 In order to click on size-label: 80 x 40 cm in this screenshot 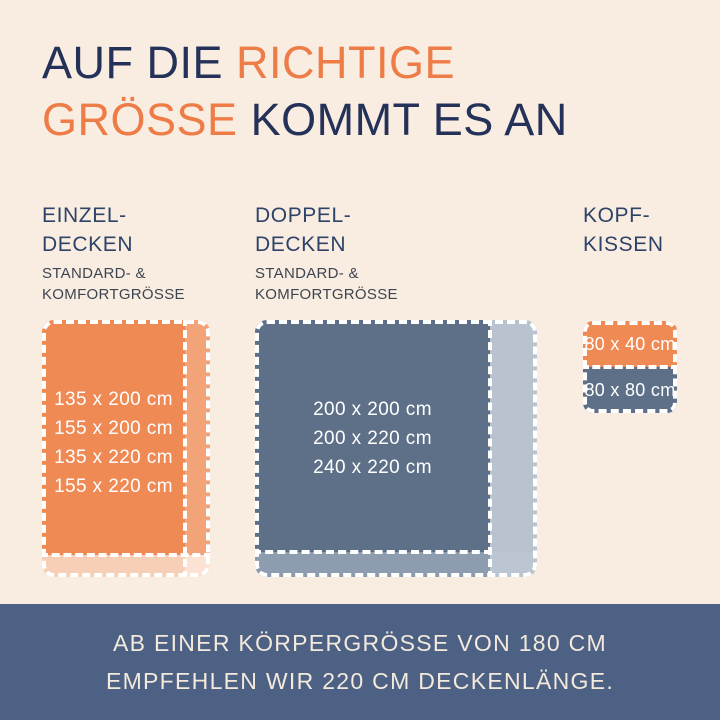, I will do `click(630, 343)`.